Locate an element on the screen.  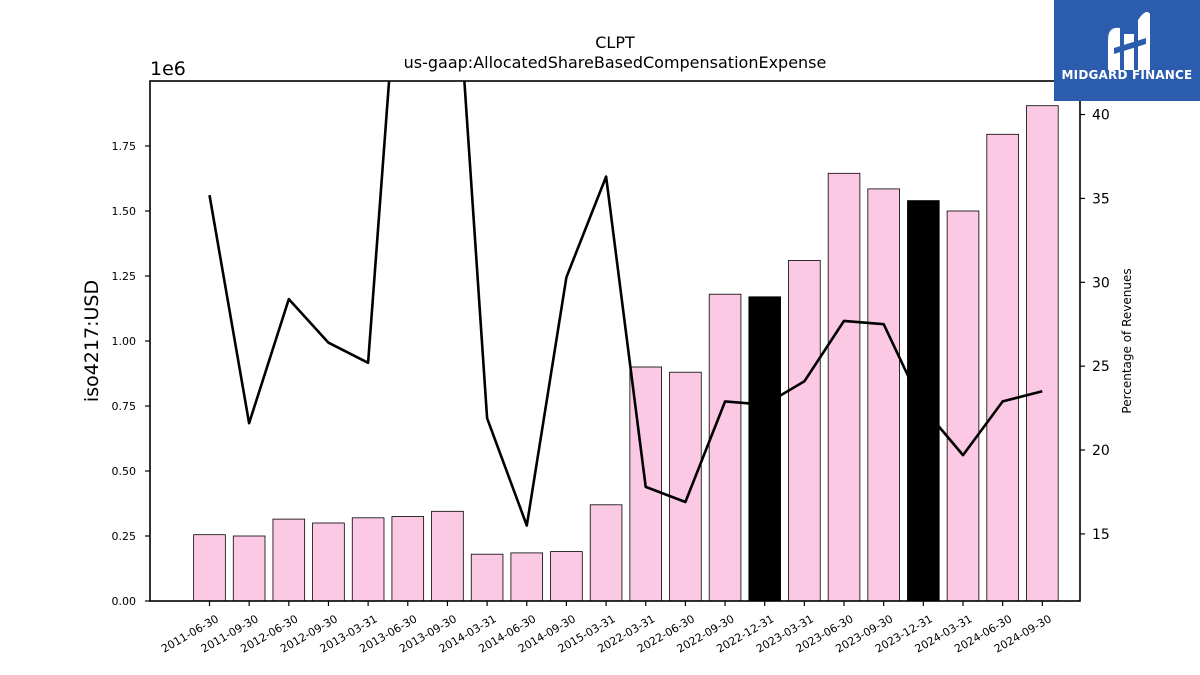
y-offset-label: 1e6 is located at coordinates (168, 69).